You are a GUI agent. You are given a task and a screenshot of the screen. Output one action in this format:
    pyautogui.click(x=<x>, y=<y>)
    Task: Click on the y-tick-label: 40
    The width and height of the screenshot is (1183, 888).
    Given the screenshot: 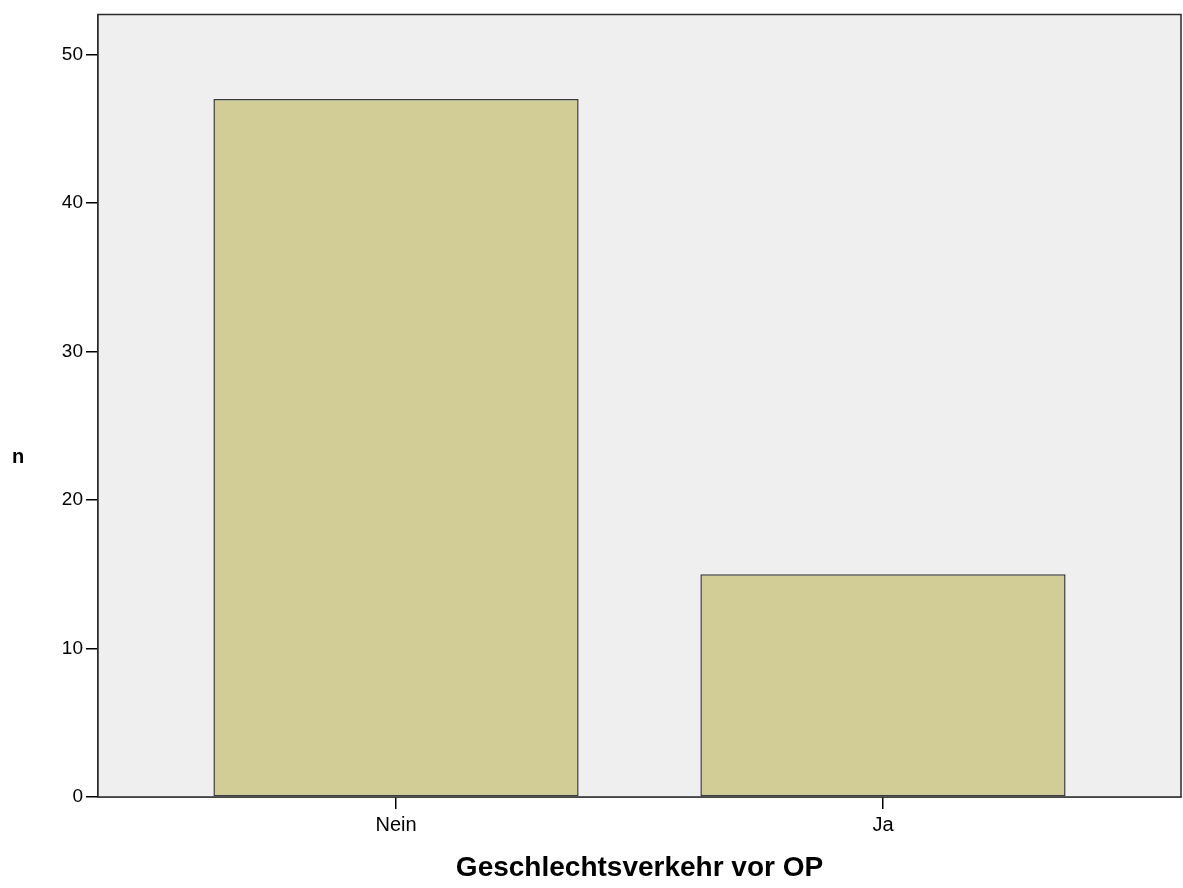 What is the action you would take?
    pyautogui.click(x=72, y=202)
    